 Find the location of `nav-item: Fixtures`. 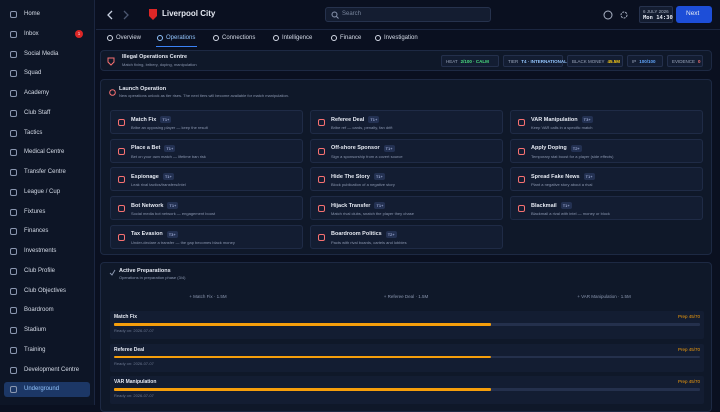

nav-item: Fixtures is located at coordinates (47, 212).